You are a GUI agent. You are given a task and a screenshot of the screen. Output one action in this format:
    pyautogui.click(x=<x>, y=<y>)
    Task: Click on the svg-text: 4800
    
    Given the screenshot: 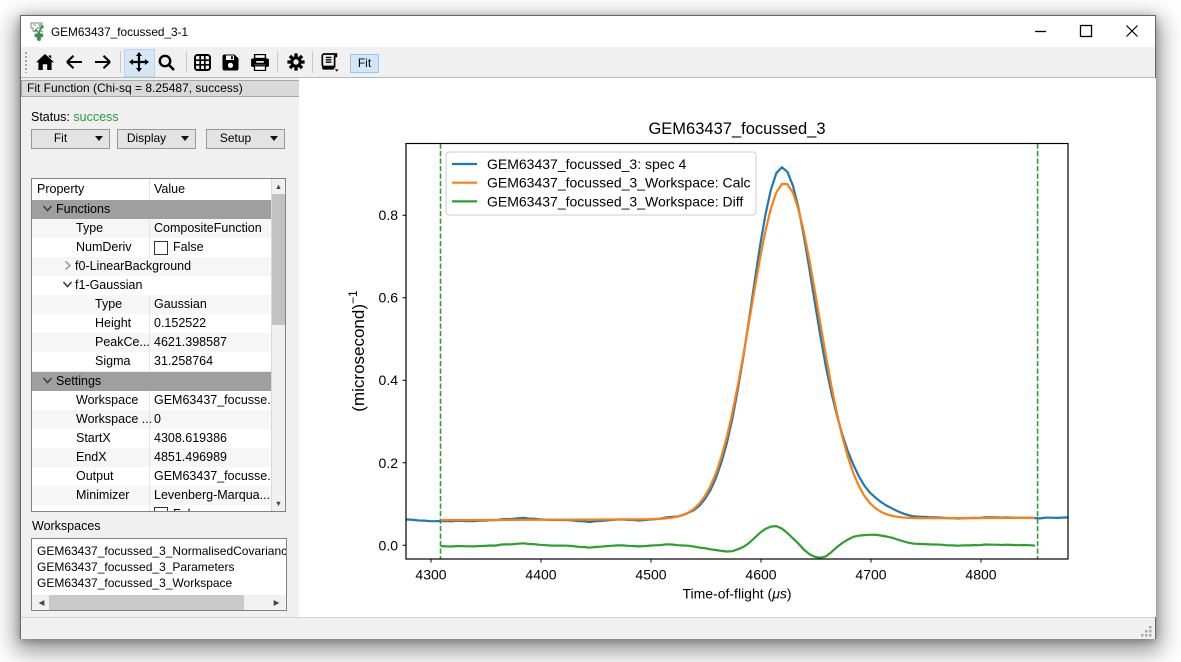 What is the action you would take?
    pyautogui.click(x=980, y=575)
    